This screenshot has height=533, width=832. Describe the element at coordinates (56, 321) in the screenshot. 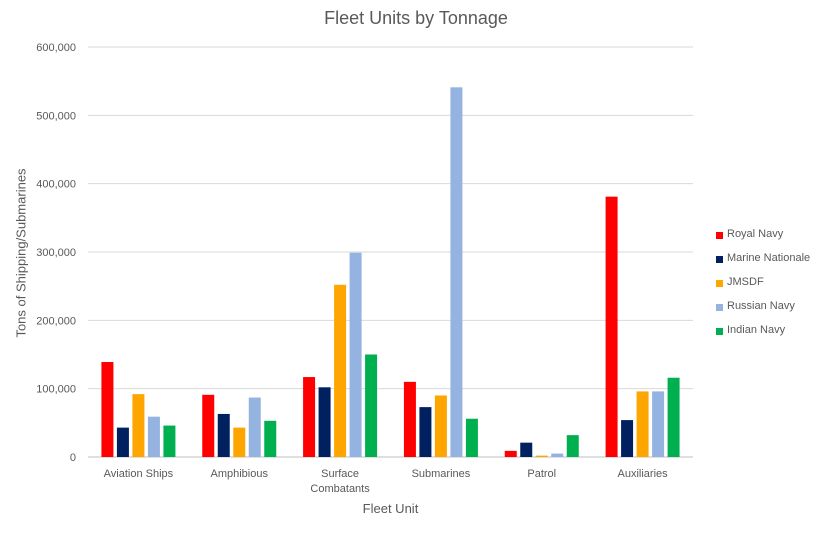

I see `y-tick-label: 200,000` at that location.